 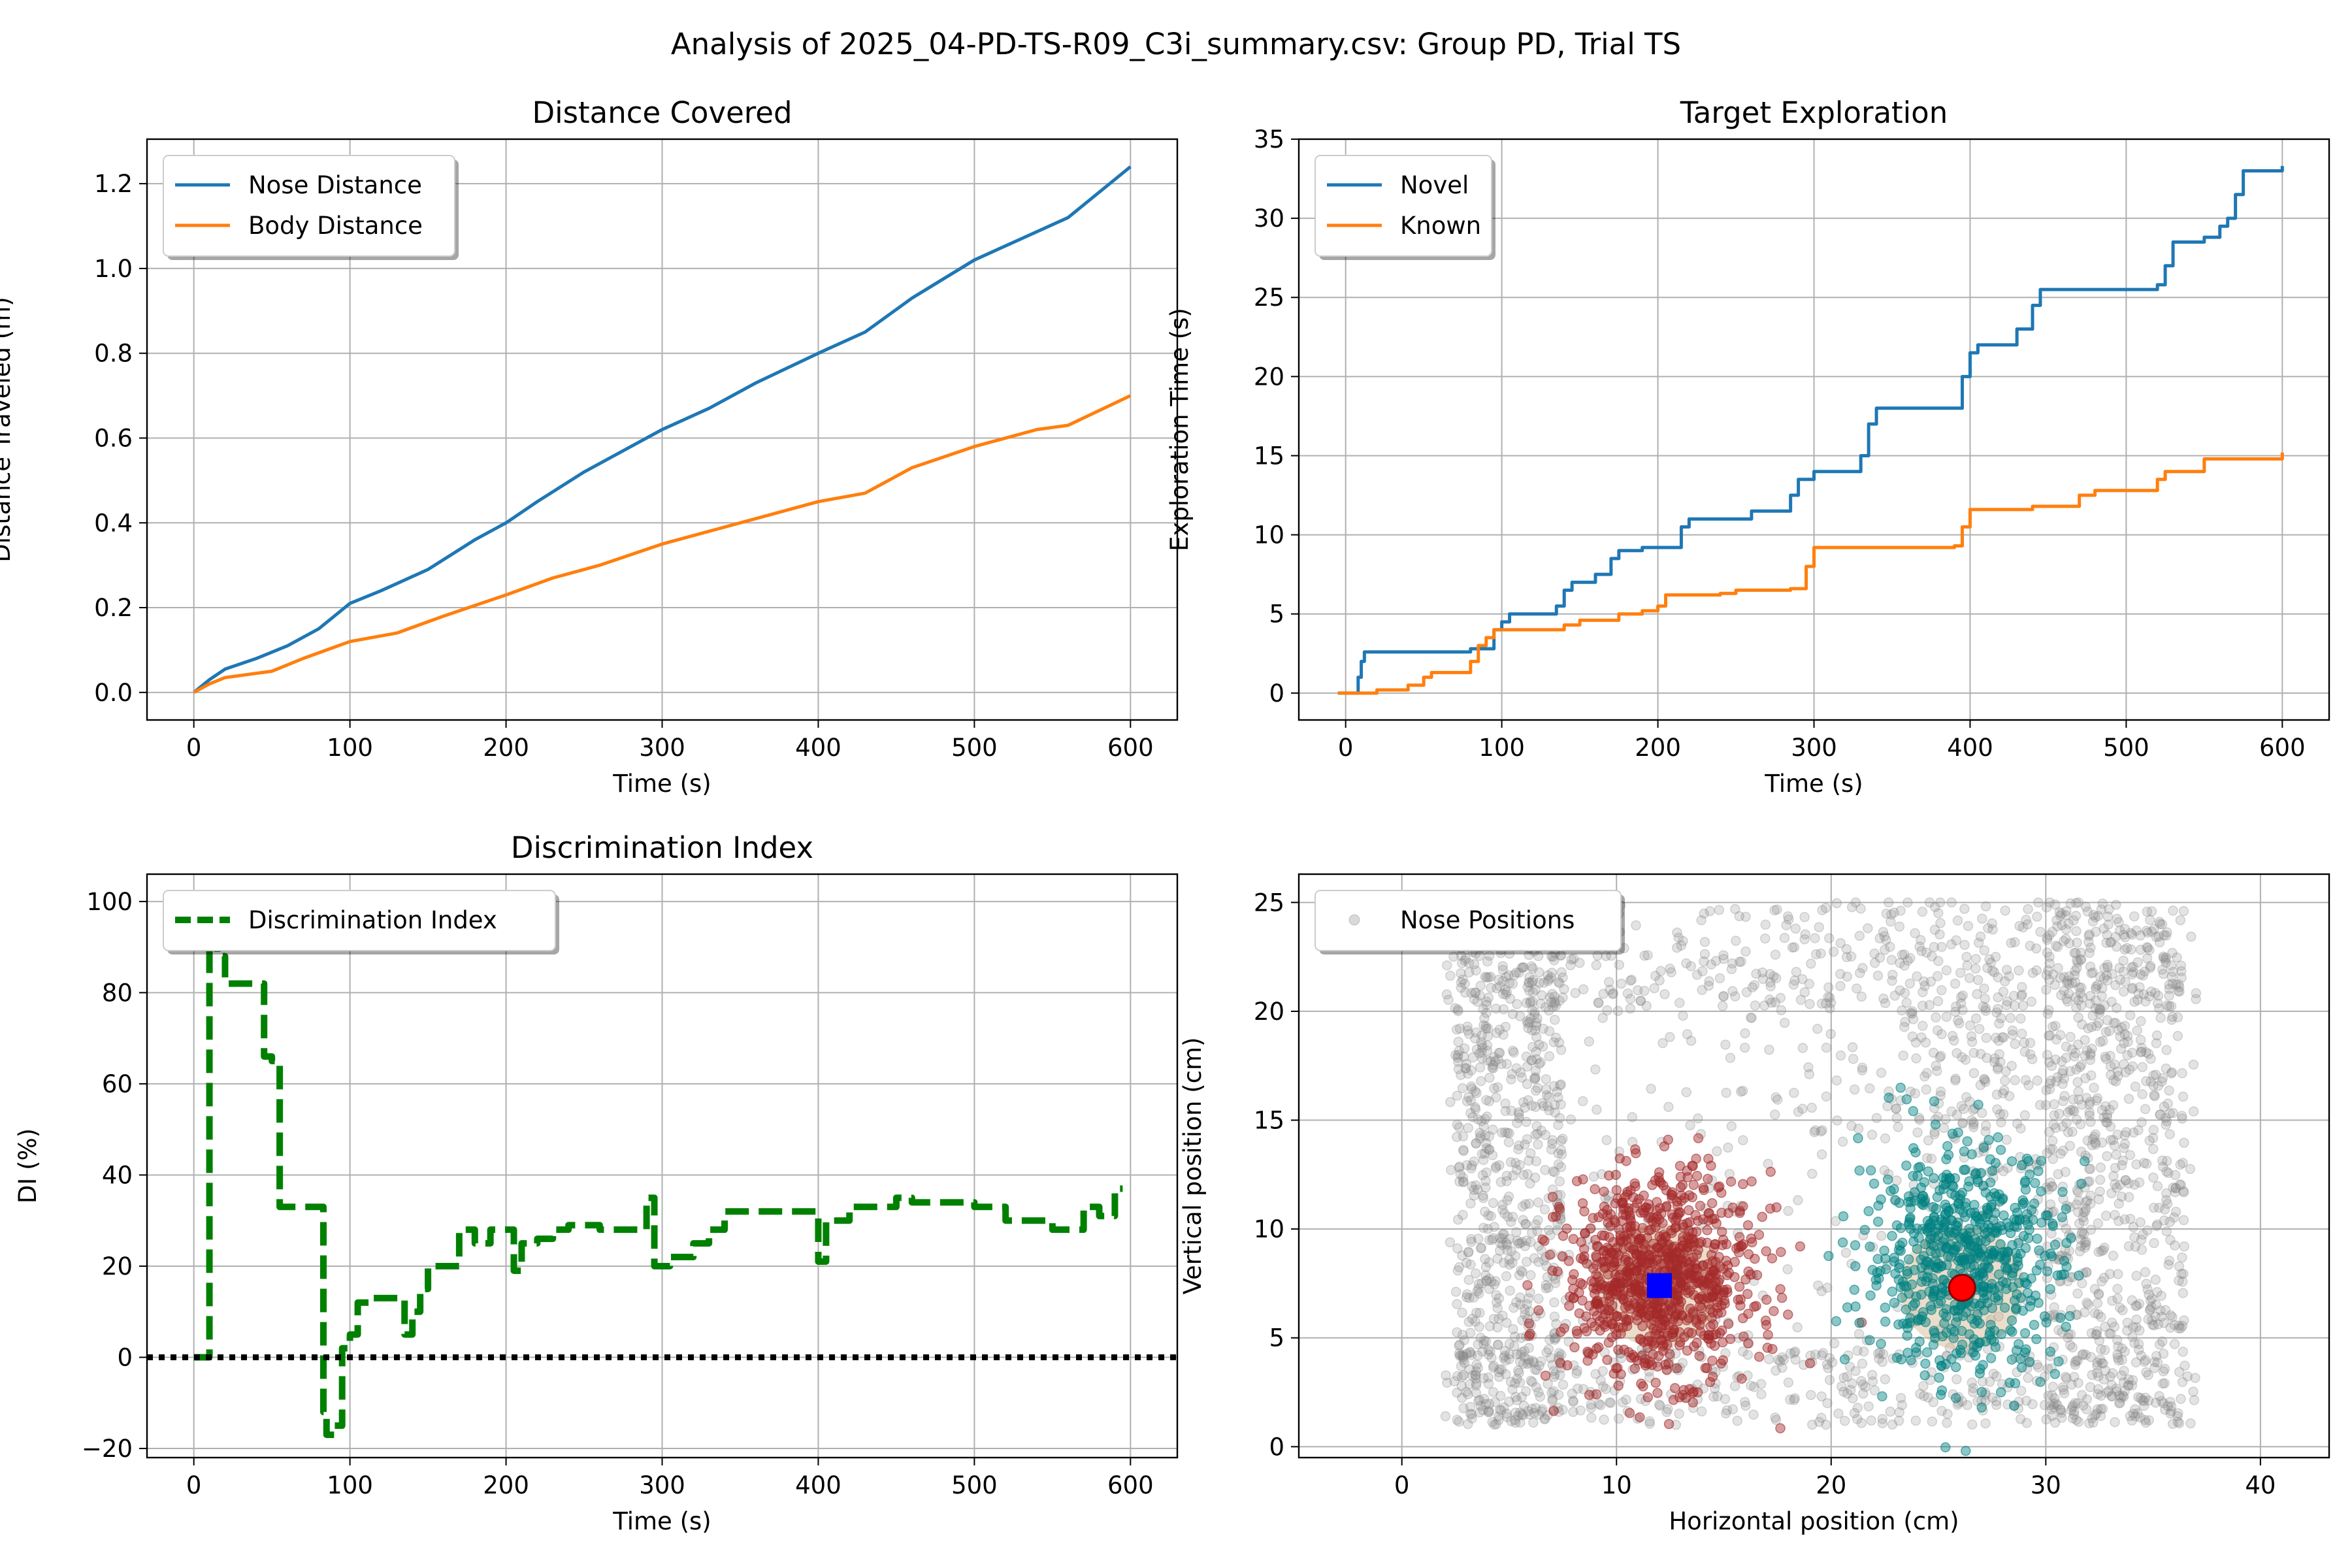 What do you see at coordinates (818, 1485) in the screenshot?
I see `x-tick-label: 400` at bounding box center [818, 1485].